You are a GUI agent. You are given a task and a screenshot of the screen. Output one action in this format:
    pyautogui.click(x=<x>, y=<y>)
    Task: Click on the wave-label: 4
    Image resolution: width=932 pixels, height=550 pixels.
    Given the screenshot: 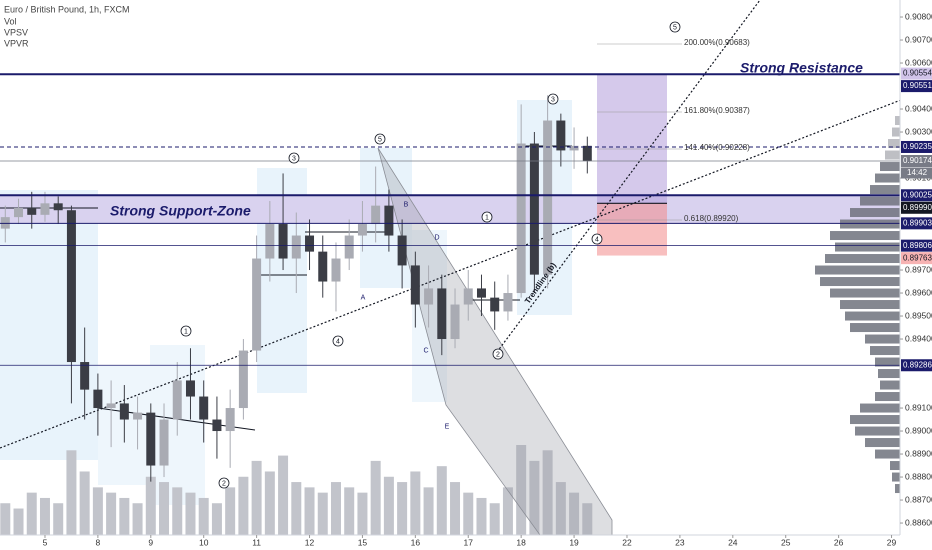 What is the action you would take?
    pyautogui.click(x=597, y=239)
    